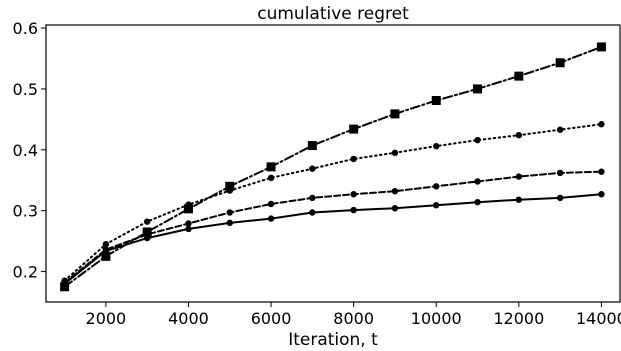  I want to click on x-tick-label: 2000, so click(106, 318).